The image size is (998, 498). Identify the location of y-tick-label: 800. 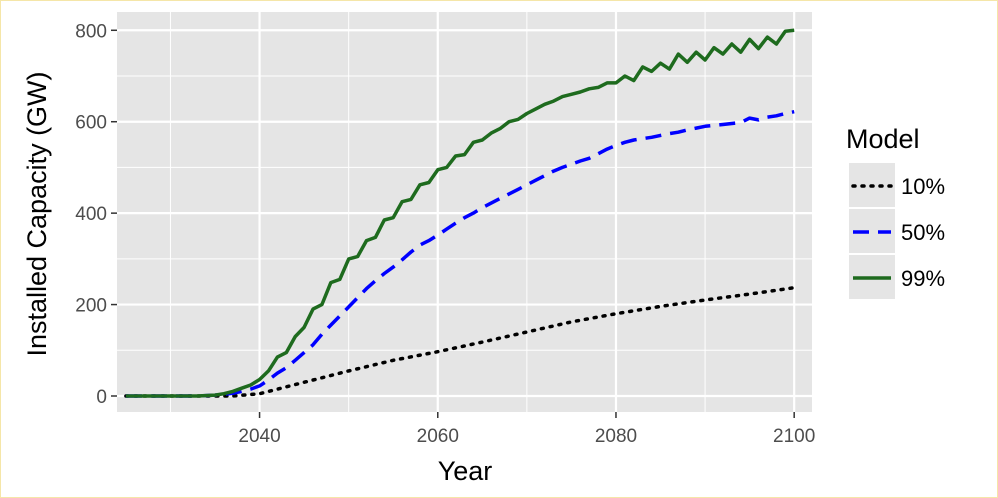
(91, 31).